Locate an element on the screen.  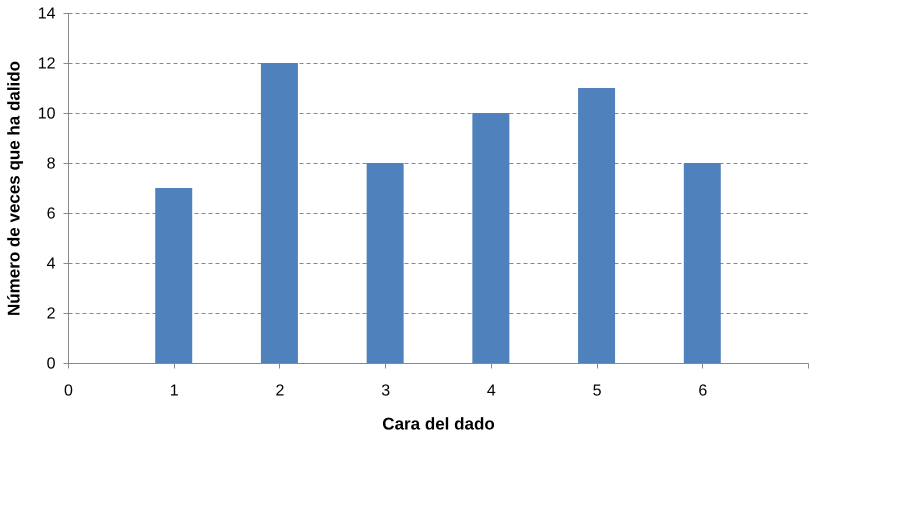
y-tick-label: 0 is located at coordinates (51, 364).